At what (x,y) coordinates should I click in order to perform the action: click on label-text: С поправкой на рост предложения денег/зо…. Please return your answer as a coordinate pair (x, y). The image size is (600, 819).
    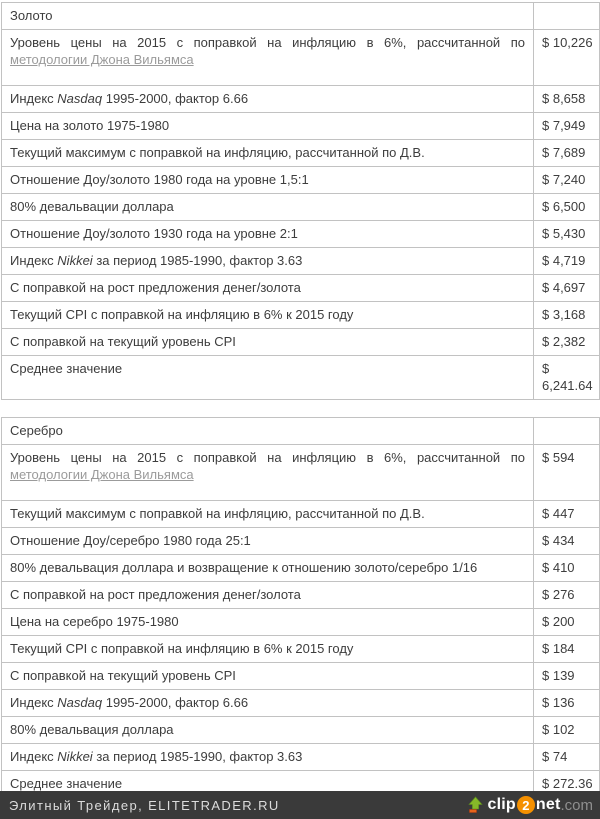
    Looking at the image, I should click on (155, 287).